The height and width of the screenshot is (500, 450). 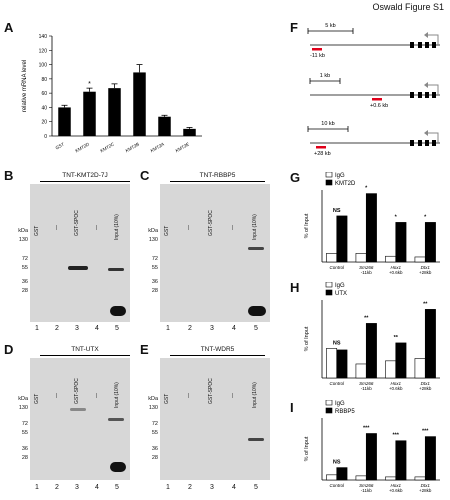 What do you see at coordinates (24, 291) in the screenshot?
I see `gel-b-mw-28: 28` at bounding box center [24, 291].